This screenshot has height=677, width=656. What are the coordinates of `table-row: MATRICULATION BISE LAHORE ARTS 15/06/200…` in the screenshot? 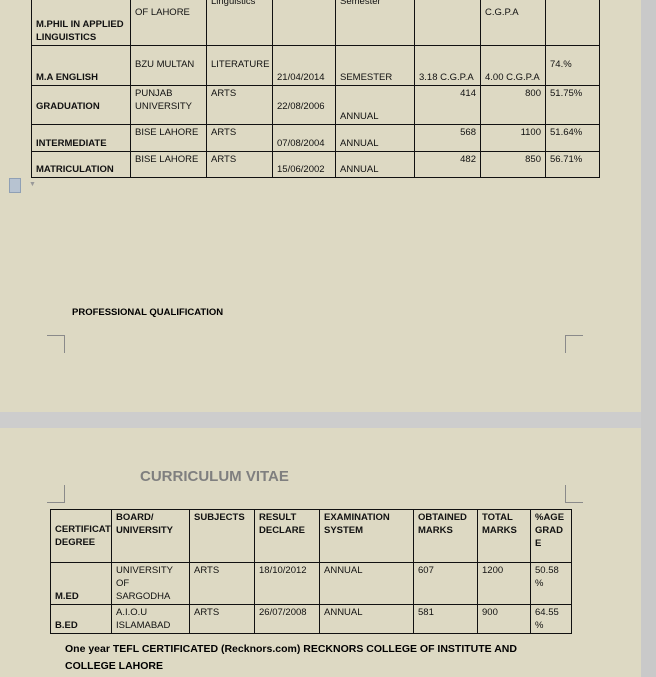 It's located at (315, 164).